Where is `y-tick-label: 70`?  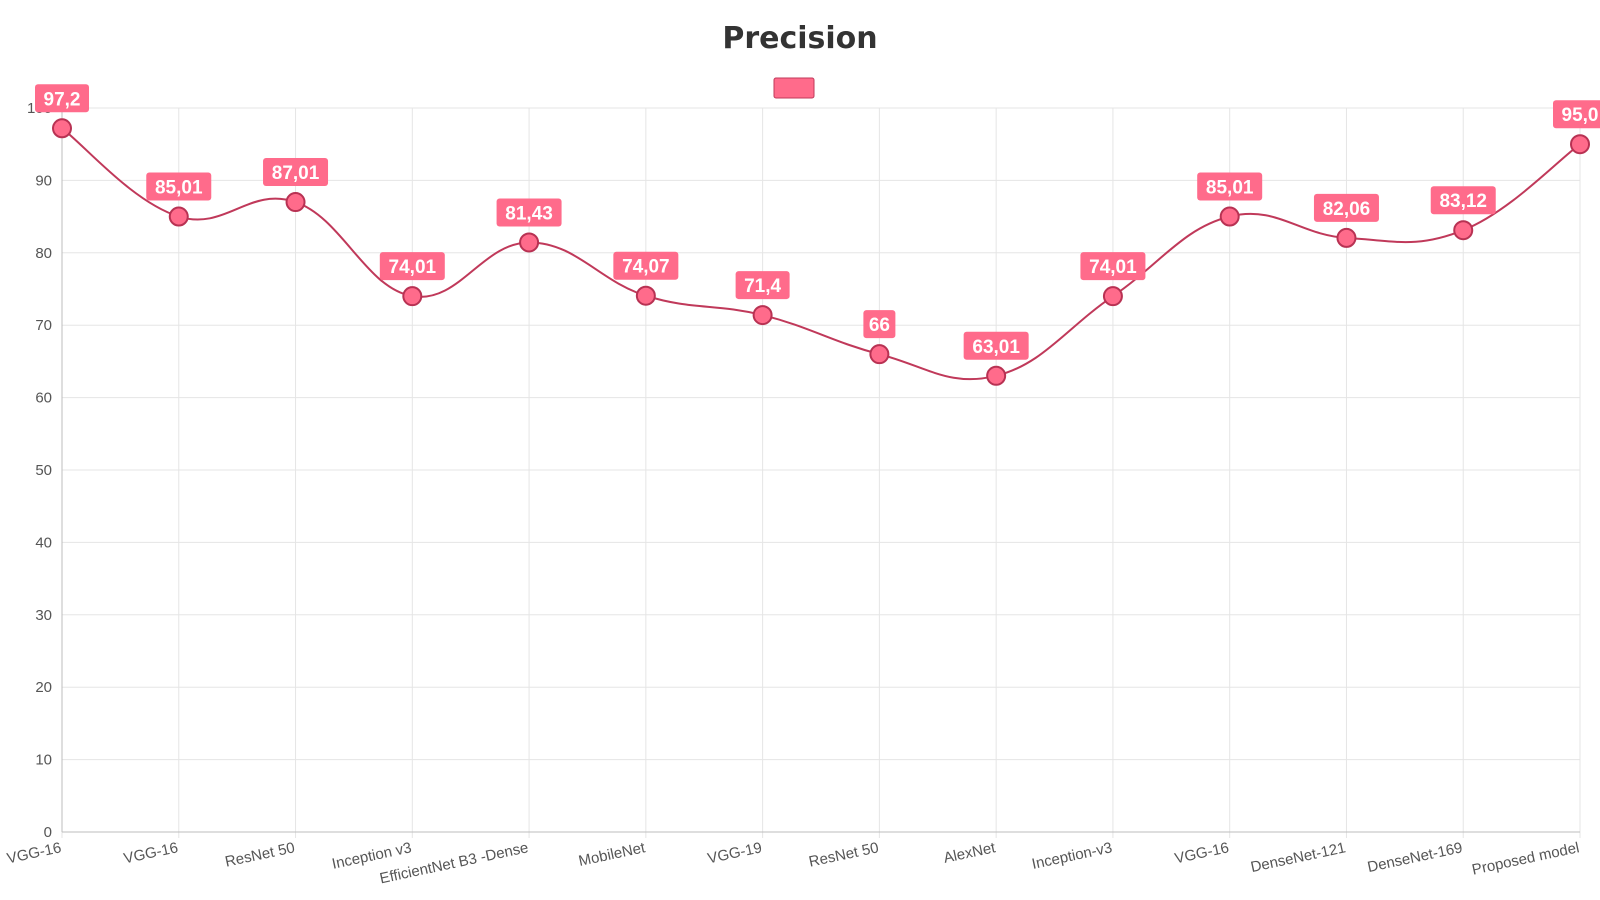
y-tick-label: 70 is located at coordinates (43, 325).